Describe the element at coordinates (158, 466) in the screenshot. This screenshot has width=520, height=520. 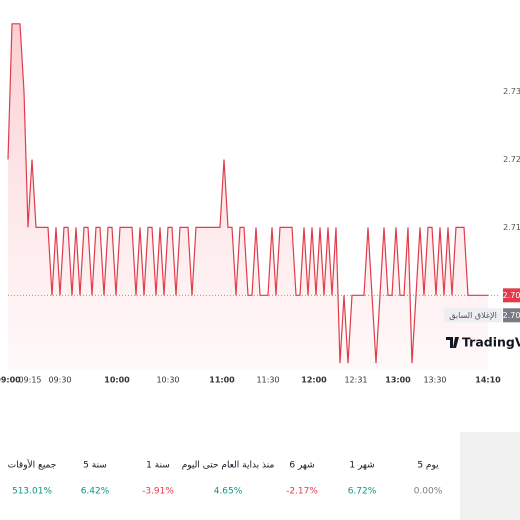
I see `period-label: 1 سنة` at that location.